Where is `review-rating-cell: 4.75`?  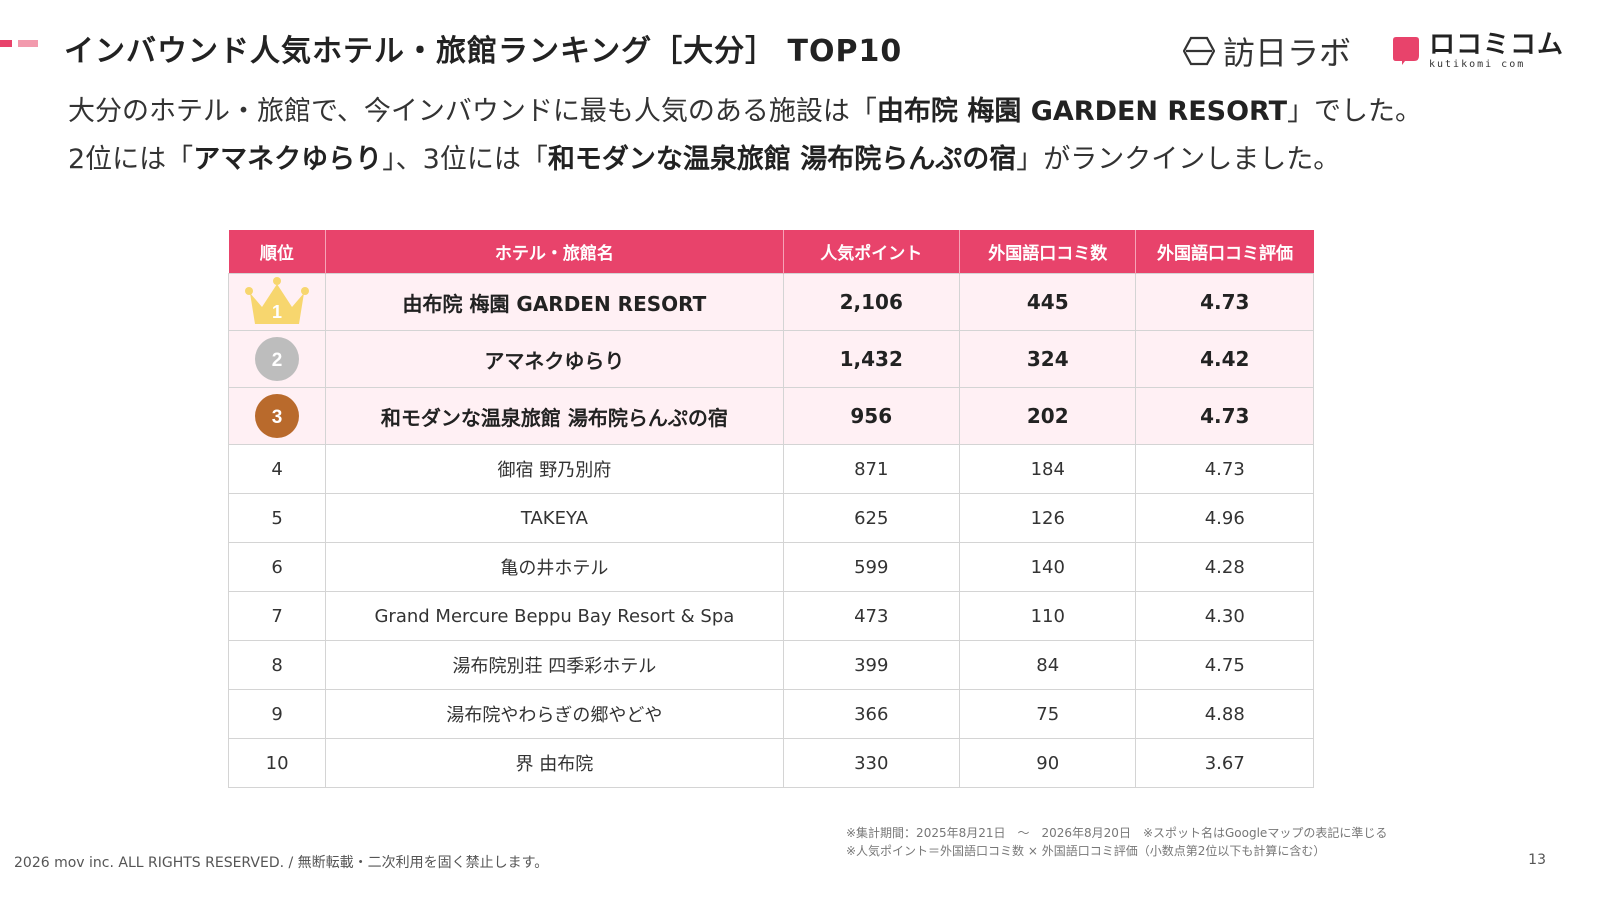
review-rating-cell: 4.75 is located at coordinates (1224, 665).